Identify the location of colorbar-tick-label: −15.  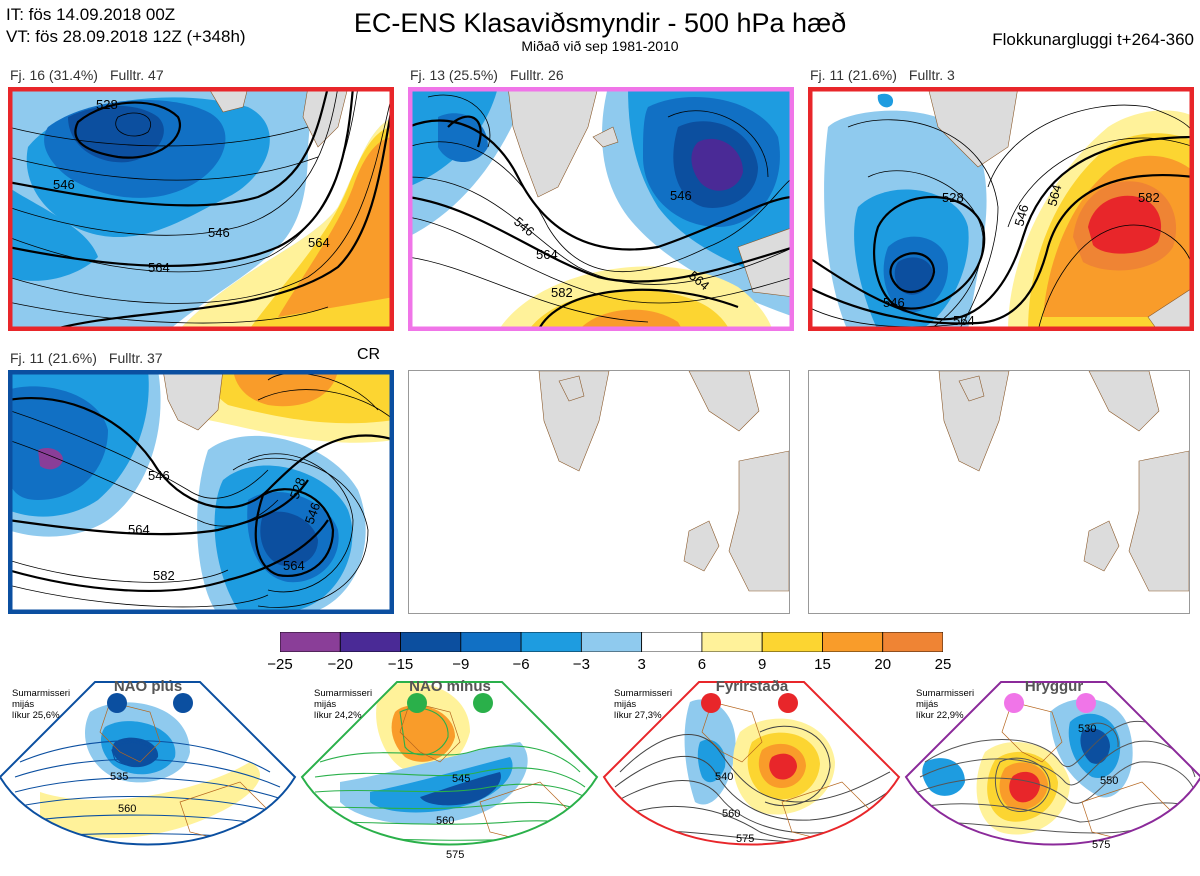
(400, 664).